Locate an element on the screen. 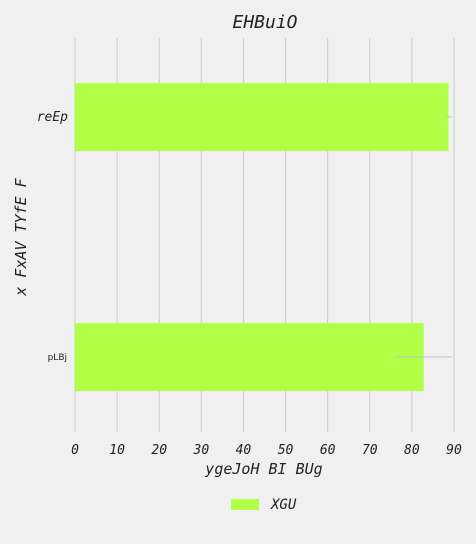 The height and width of the screenshot is (544, 476). x-tick-label: 80 is located at coordinates (412, 450).